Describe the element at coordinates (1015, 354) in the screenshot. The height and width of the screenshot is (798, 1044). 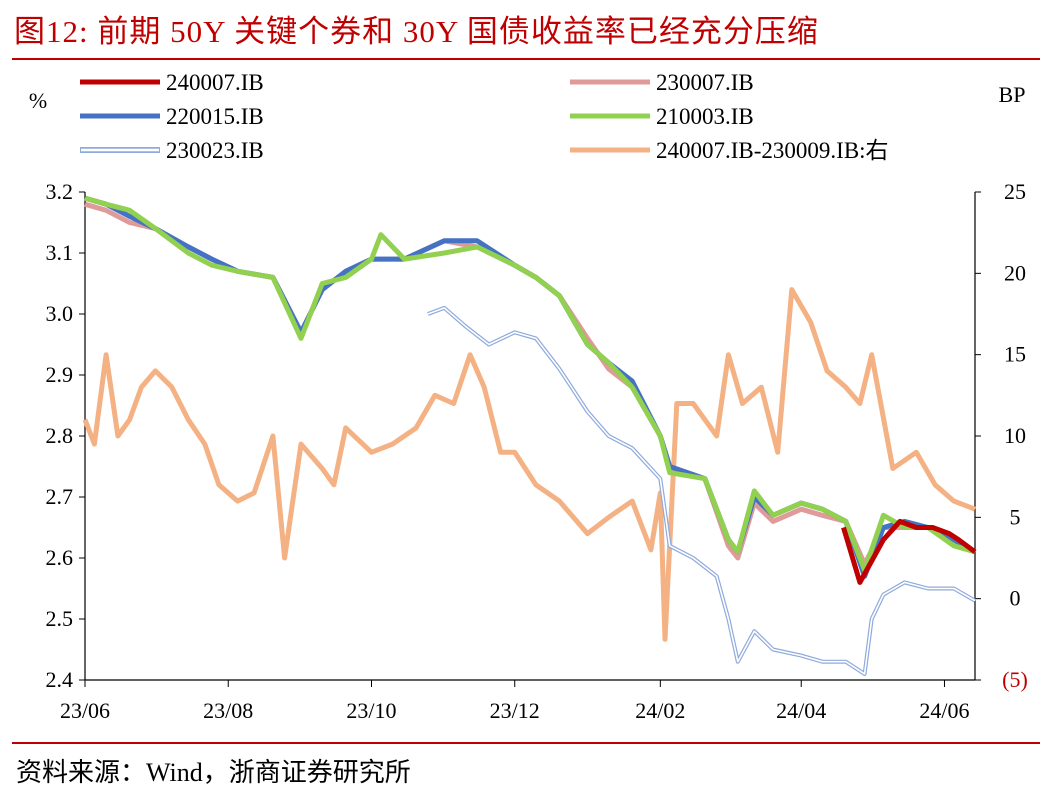
I see `y-tick-label-right: 15` at that location.